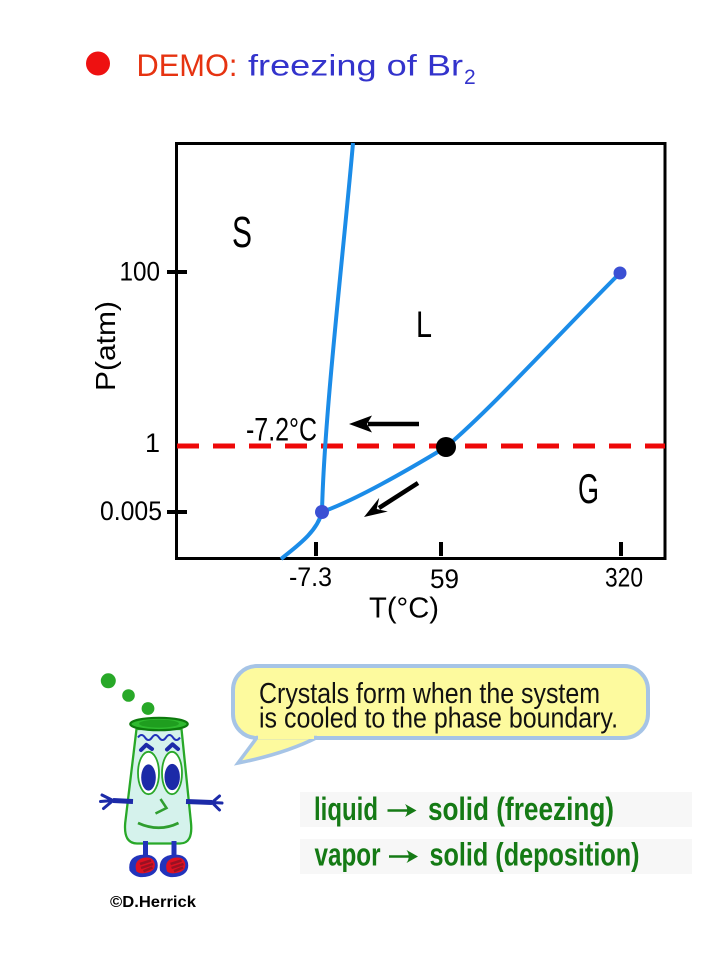 The image size is (720, 960). I want to click on svg-text: freezing of Br, so click(355, 66).